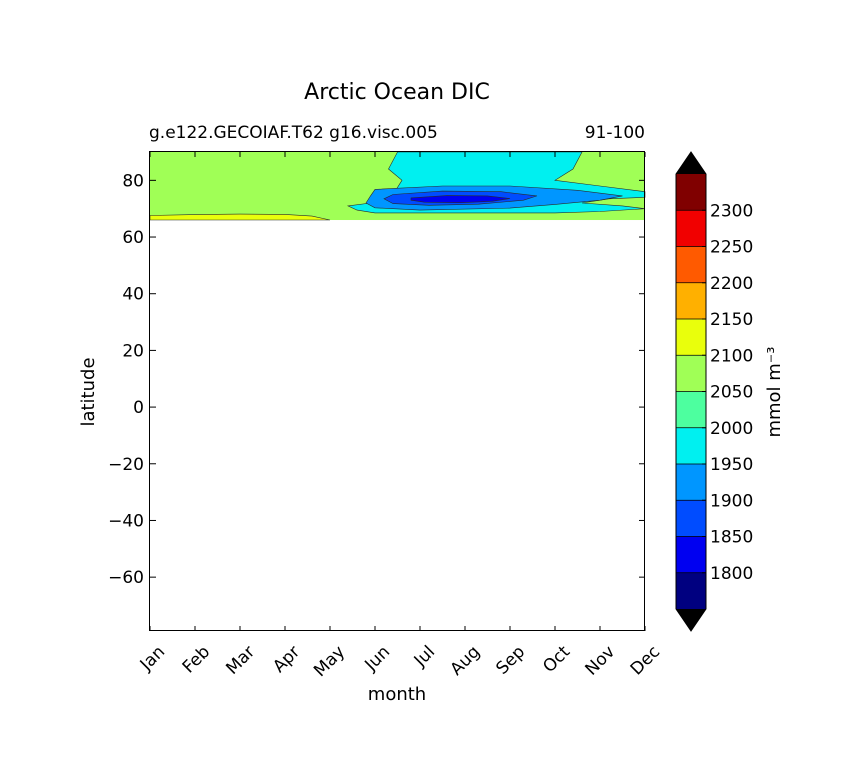 This screenshot has width=866, height=783. What do you see at coordinates (645, 660) in the screenshot?
I see `x-tick-label: Dec` at bounding box center [645, 660].